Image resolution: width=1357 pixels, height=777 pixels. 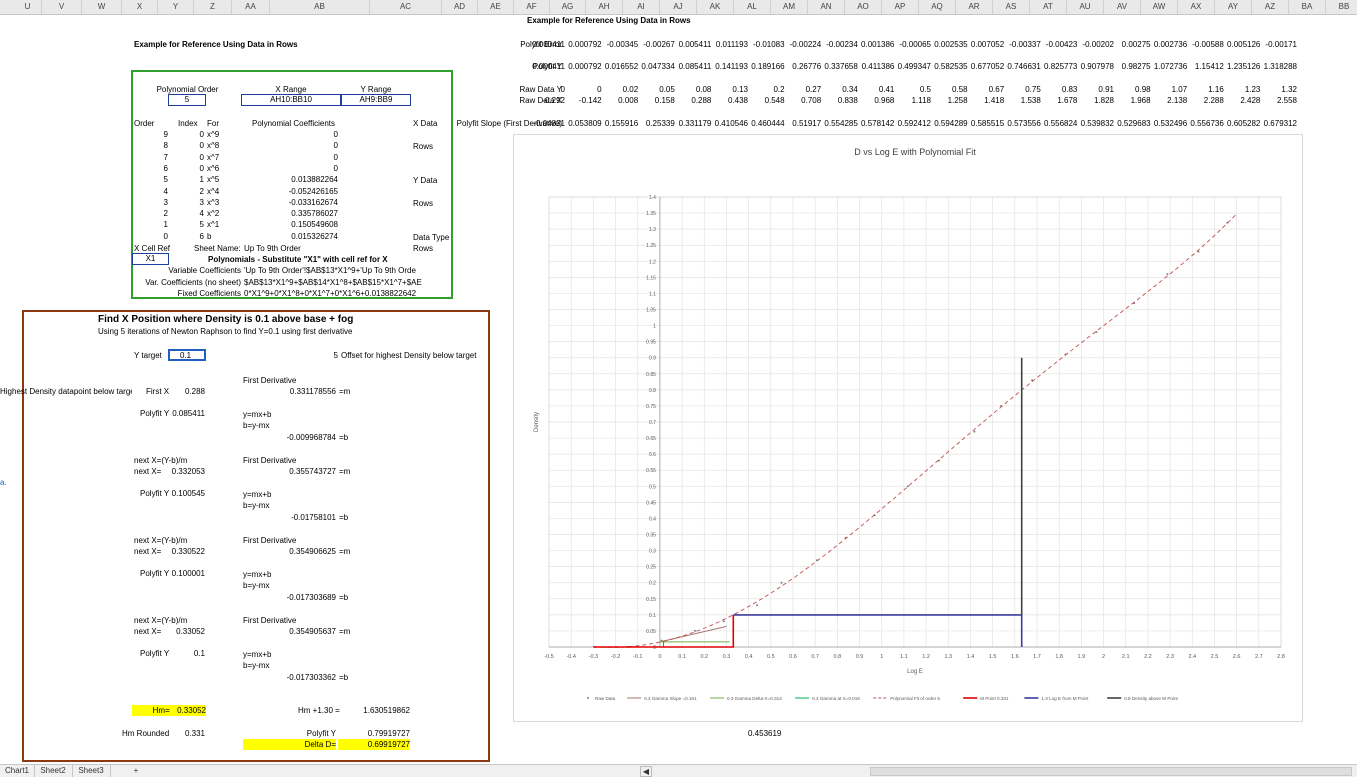 What do you see at coordinates (1140, 100) in the screenshot?
I see `data-cell-raw-x: 1.968` at bounding box center [1140, 100].